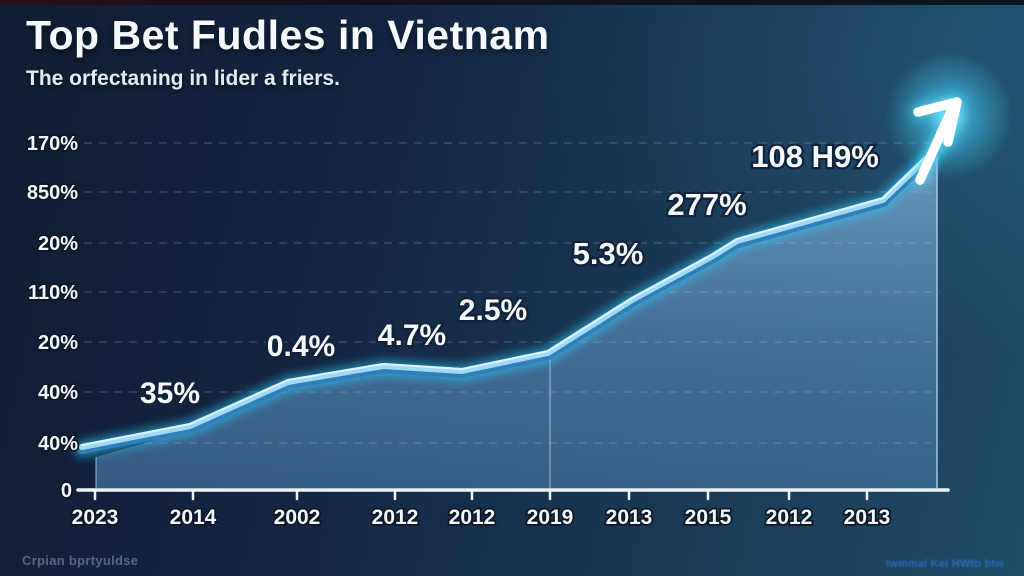  What do you see at coordinates (301, 346) in the screenshot?
I see `data-label: 0.4%` at bounding box center [301, 346].